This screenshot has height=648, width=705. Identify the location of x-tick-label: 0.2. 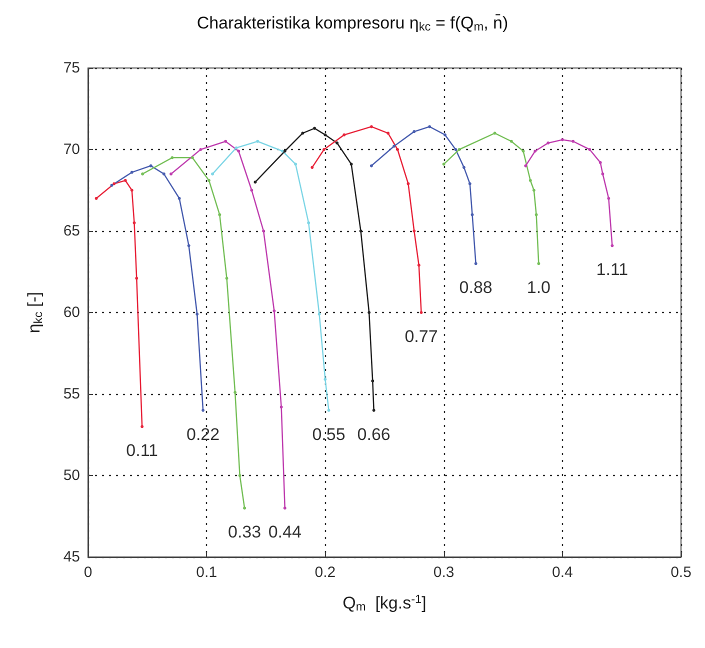
(325, 572).